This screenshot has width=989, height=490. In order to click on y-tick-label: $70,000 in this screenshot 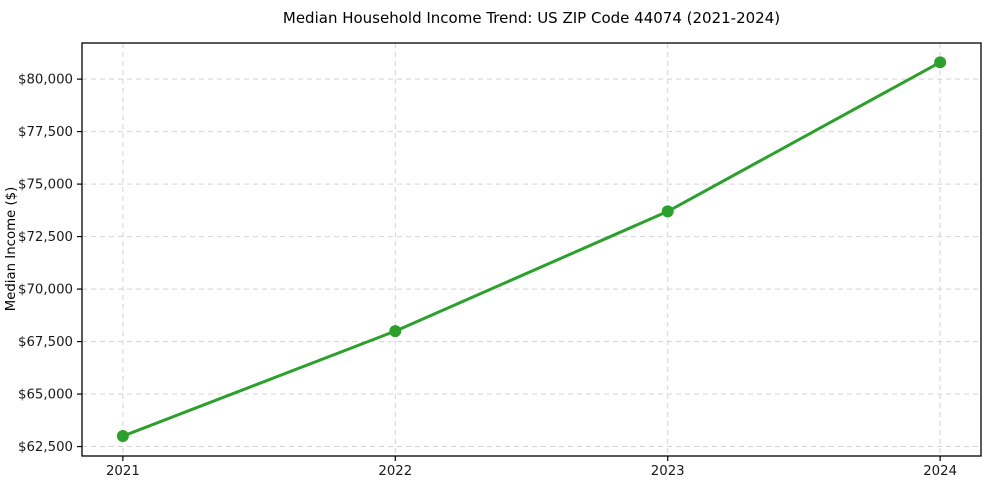, I will do `click(45, 289)`.